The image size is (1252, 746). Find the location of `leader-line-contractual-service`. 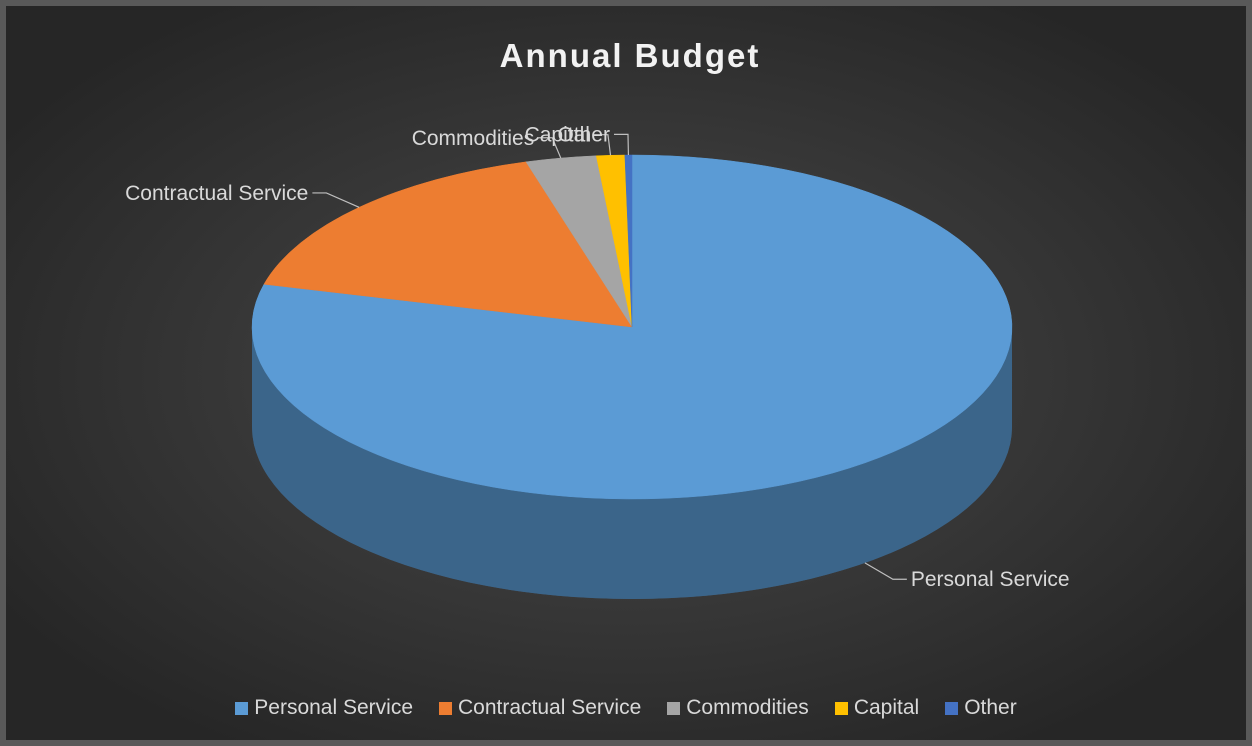

leader-line-contractual-service is located at coordinates (336, 200).